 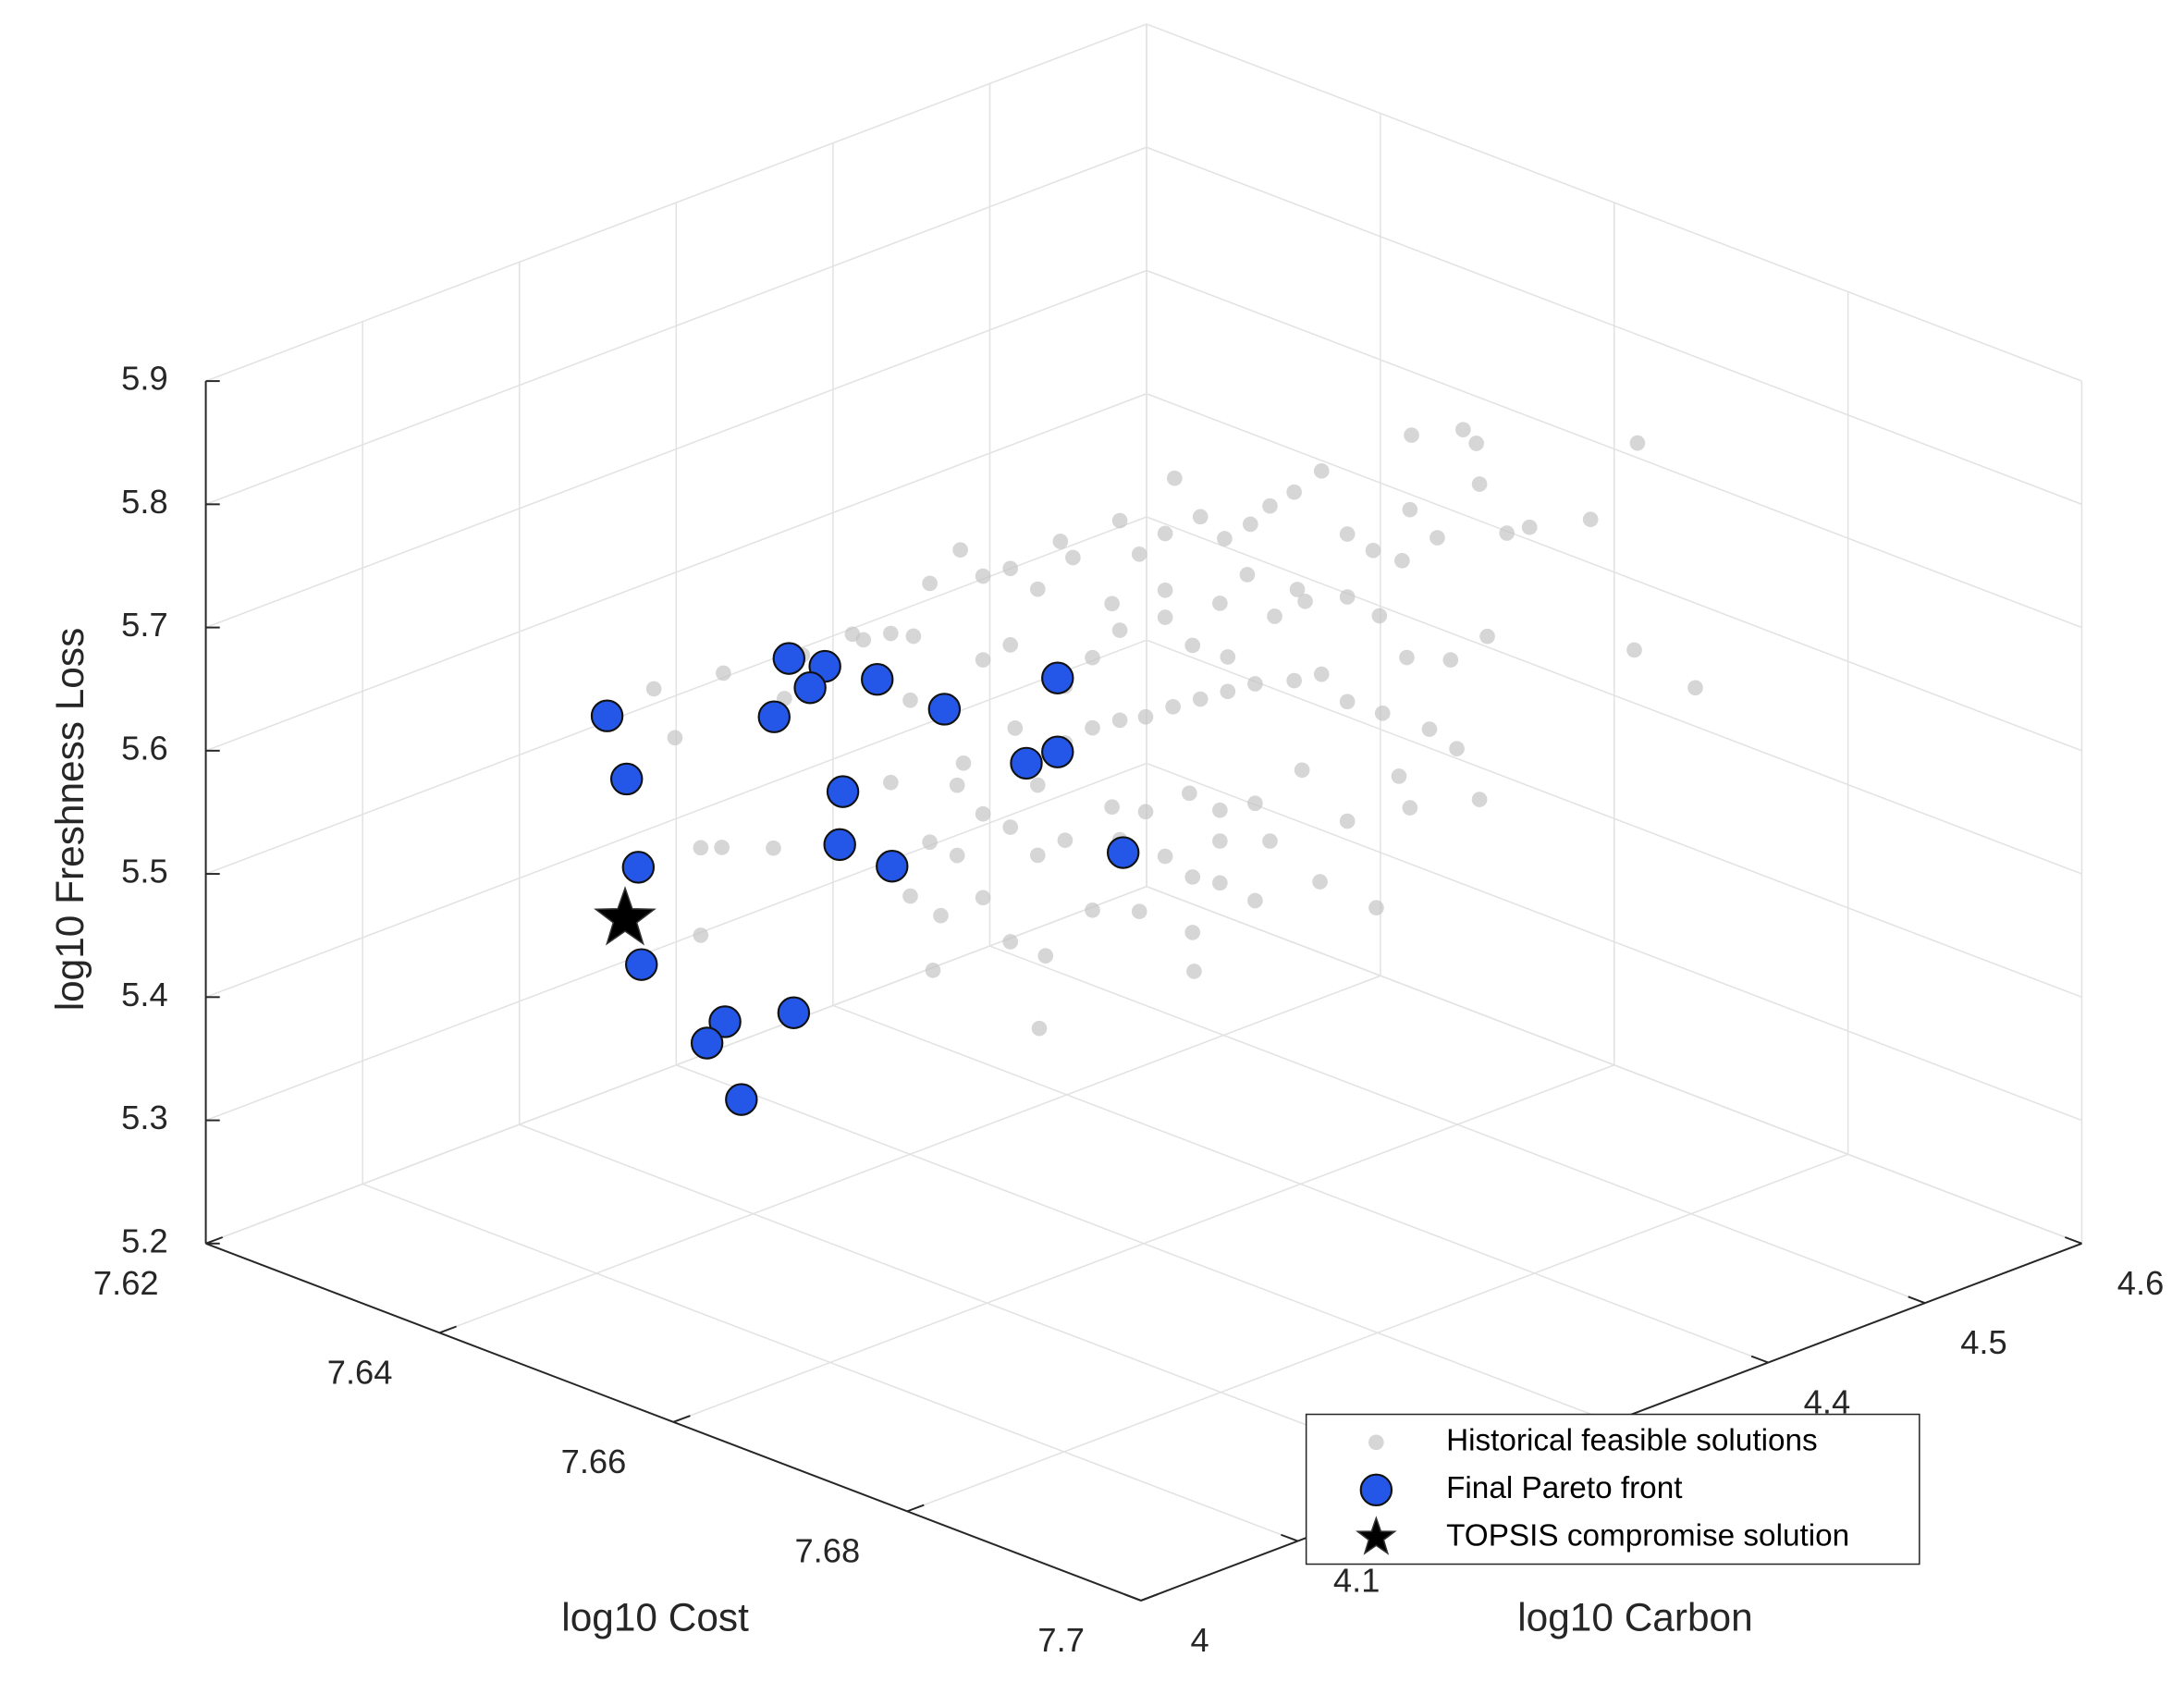 What do you see at coordinates (1564, 1488) in the screenshot?
I see `legend-label: Final Pareto front` at bounding box center [1564, 1488].